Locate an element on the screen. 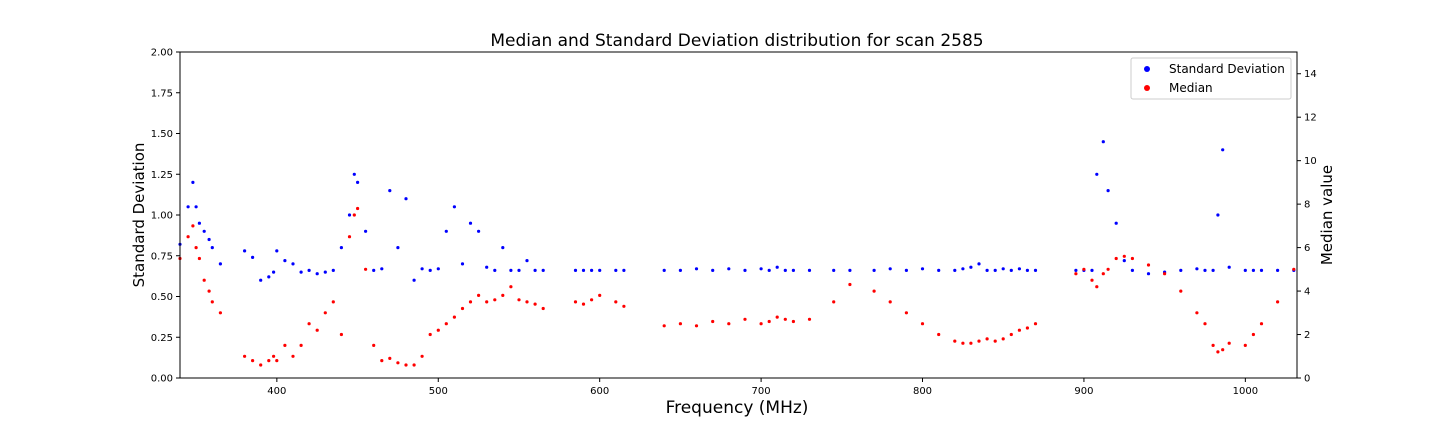 This screenshot has height=432, width=1440. x-axis-label: Frequency (MHz) is located at coordinates (737, 408).